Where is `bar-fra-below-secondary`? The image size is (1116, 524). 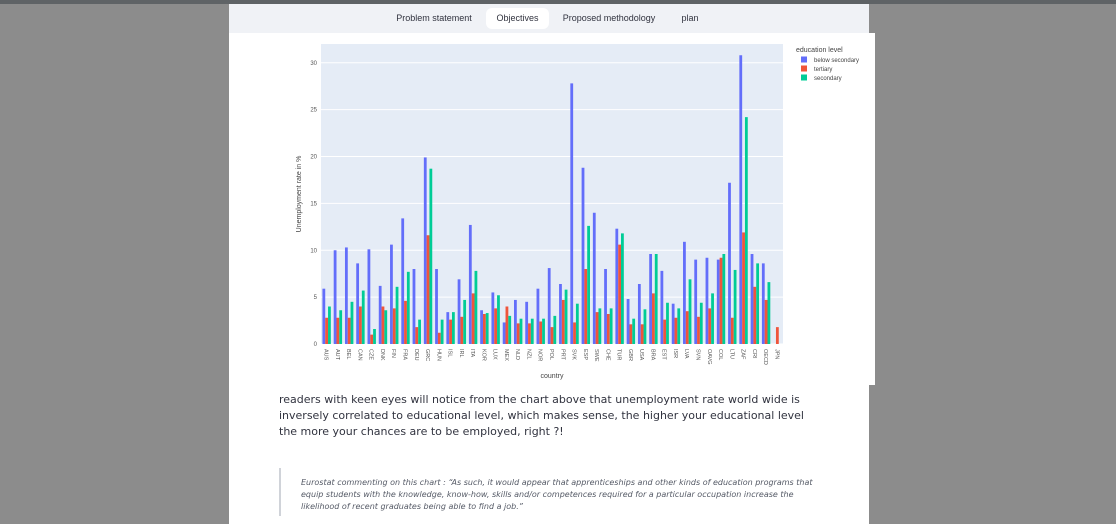
bar-fra-below-secondary is located at coordinates (403, 281).